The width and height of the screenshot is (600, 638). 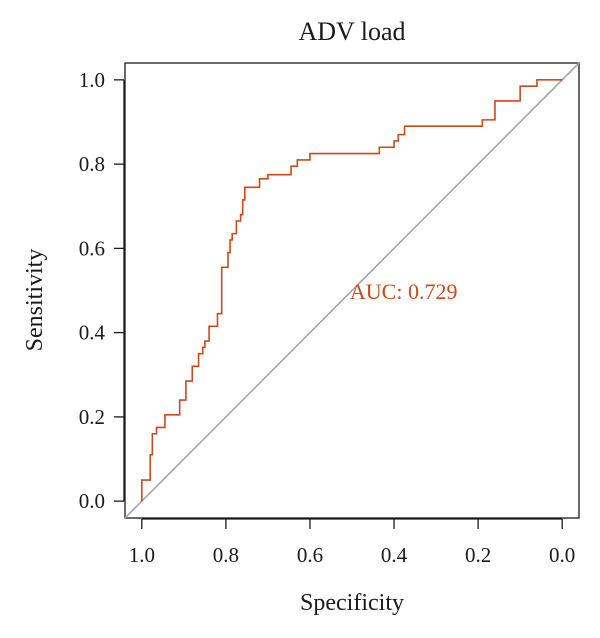 I want to click on x-tick-label: 0.0, so click(x=562, y=555).